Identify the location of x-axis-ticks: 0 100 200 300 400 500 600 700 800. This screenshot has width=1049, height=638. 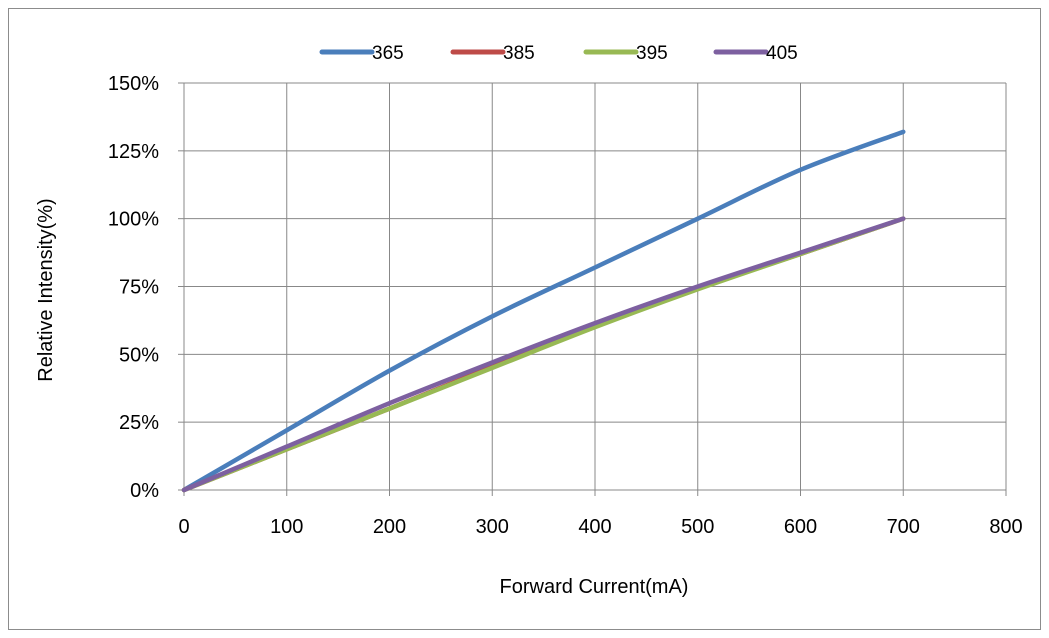
(600, 514).